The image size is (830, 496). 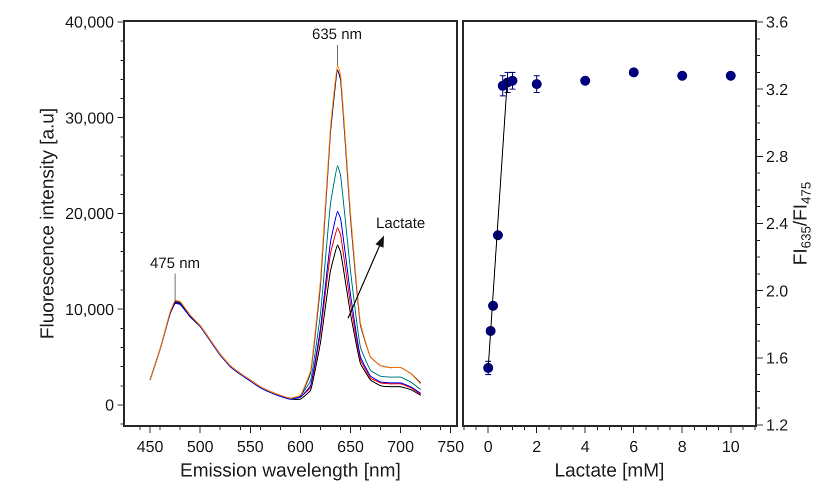 I want to click on x-tick-label: 750, so click(x=450, y=447).